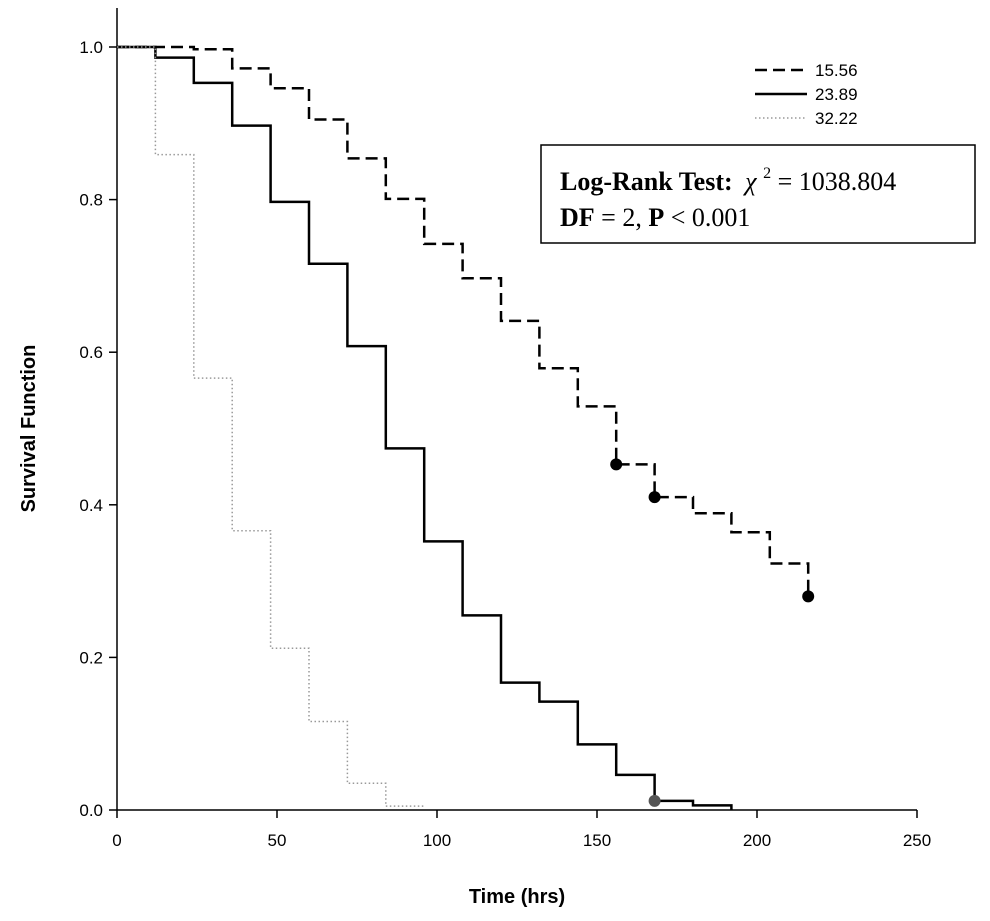  Describe the element at coordinates (437, 840) in the screenshot. I see `x-tick-label: 100` at that location.